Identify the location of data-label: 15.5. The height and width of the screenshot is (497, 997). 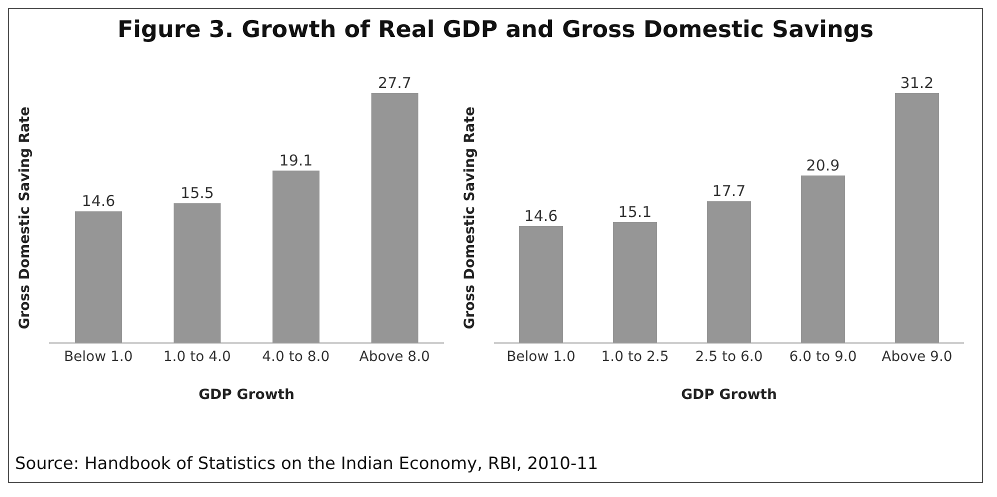
(197, 193).